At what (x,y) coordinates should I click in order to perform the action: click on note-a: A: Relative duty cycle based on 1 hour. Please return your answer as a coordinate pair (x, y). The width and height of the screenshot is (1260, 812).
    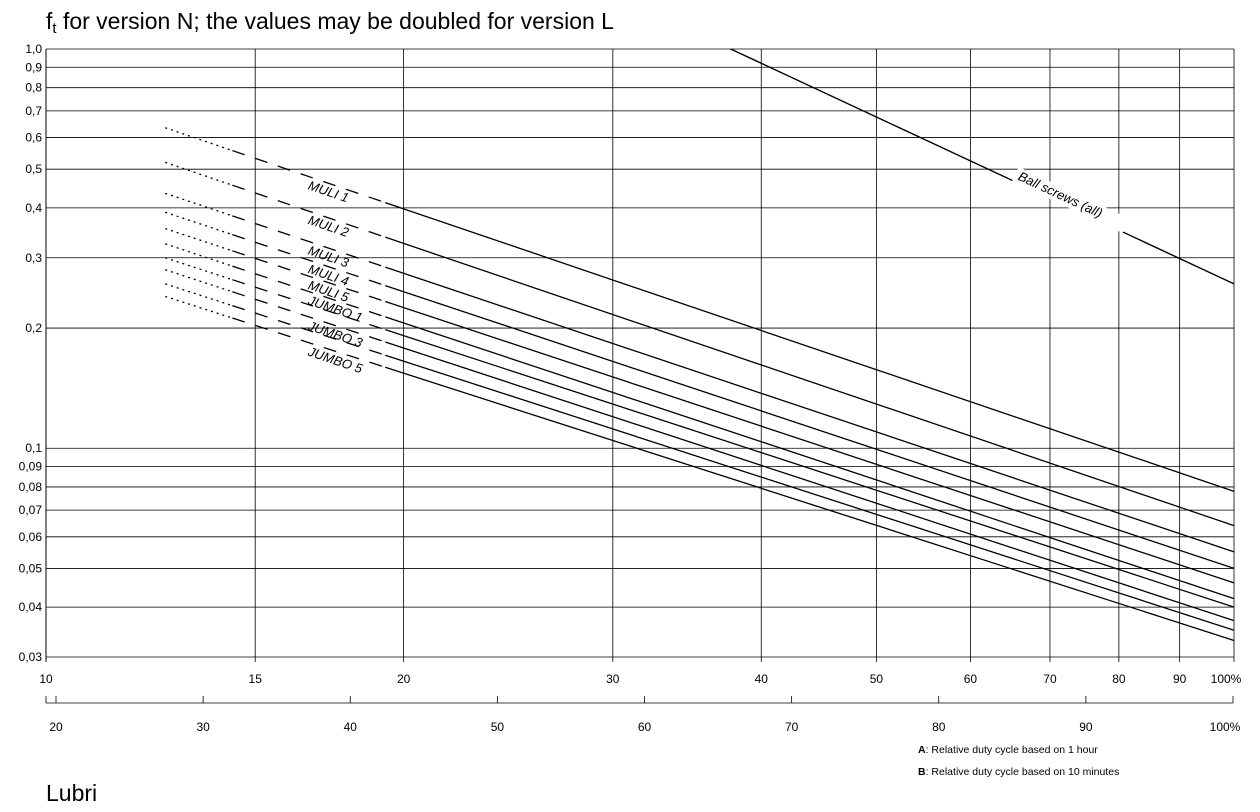
    Looking at the image, I should click on (1008, 750).